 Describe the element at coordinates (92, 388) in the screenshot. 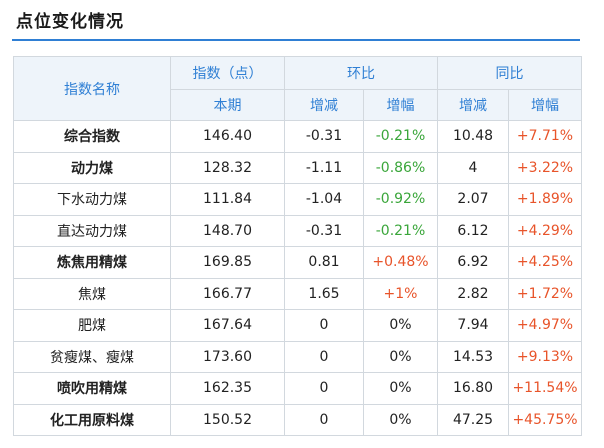

I see `row-name: 喷吹用精煤` at that location.